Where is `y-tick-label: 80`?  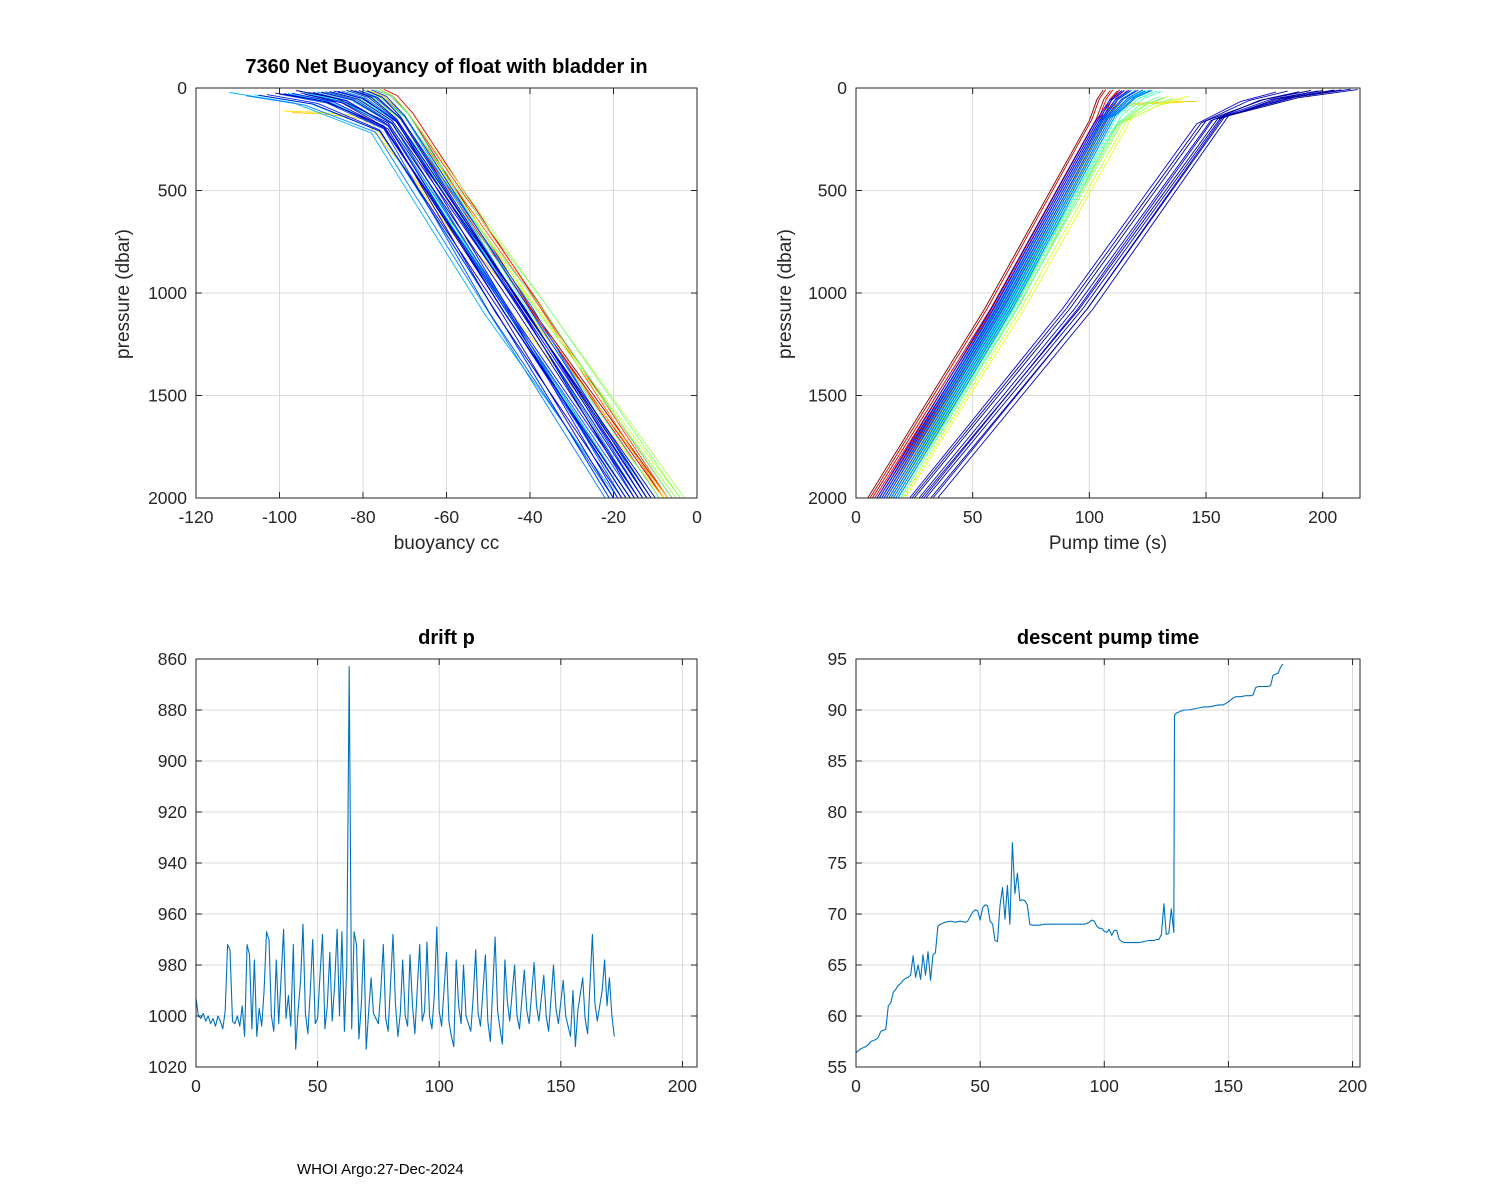
y-tick-label: 80 is located at coordinates (838, 812).